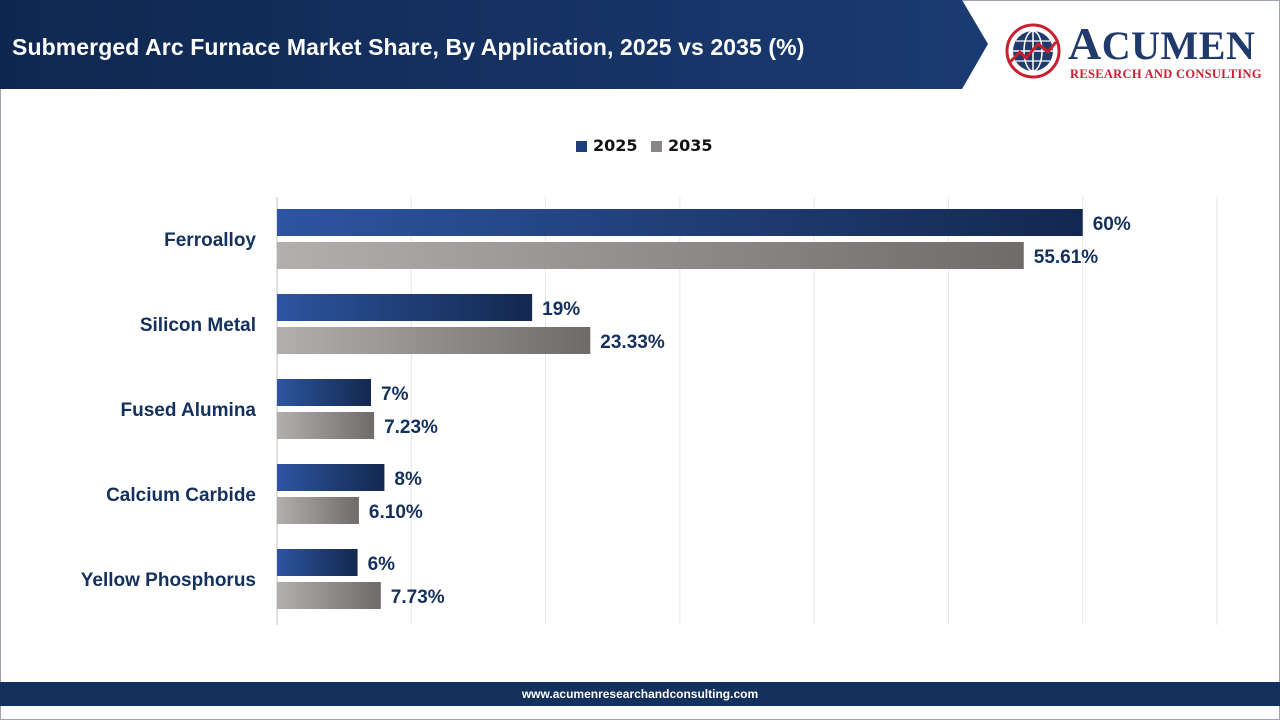  I want to click on legend-label-2035: 2035, so click(690, 145).